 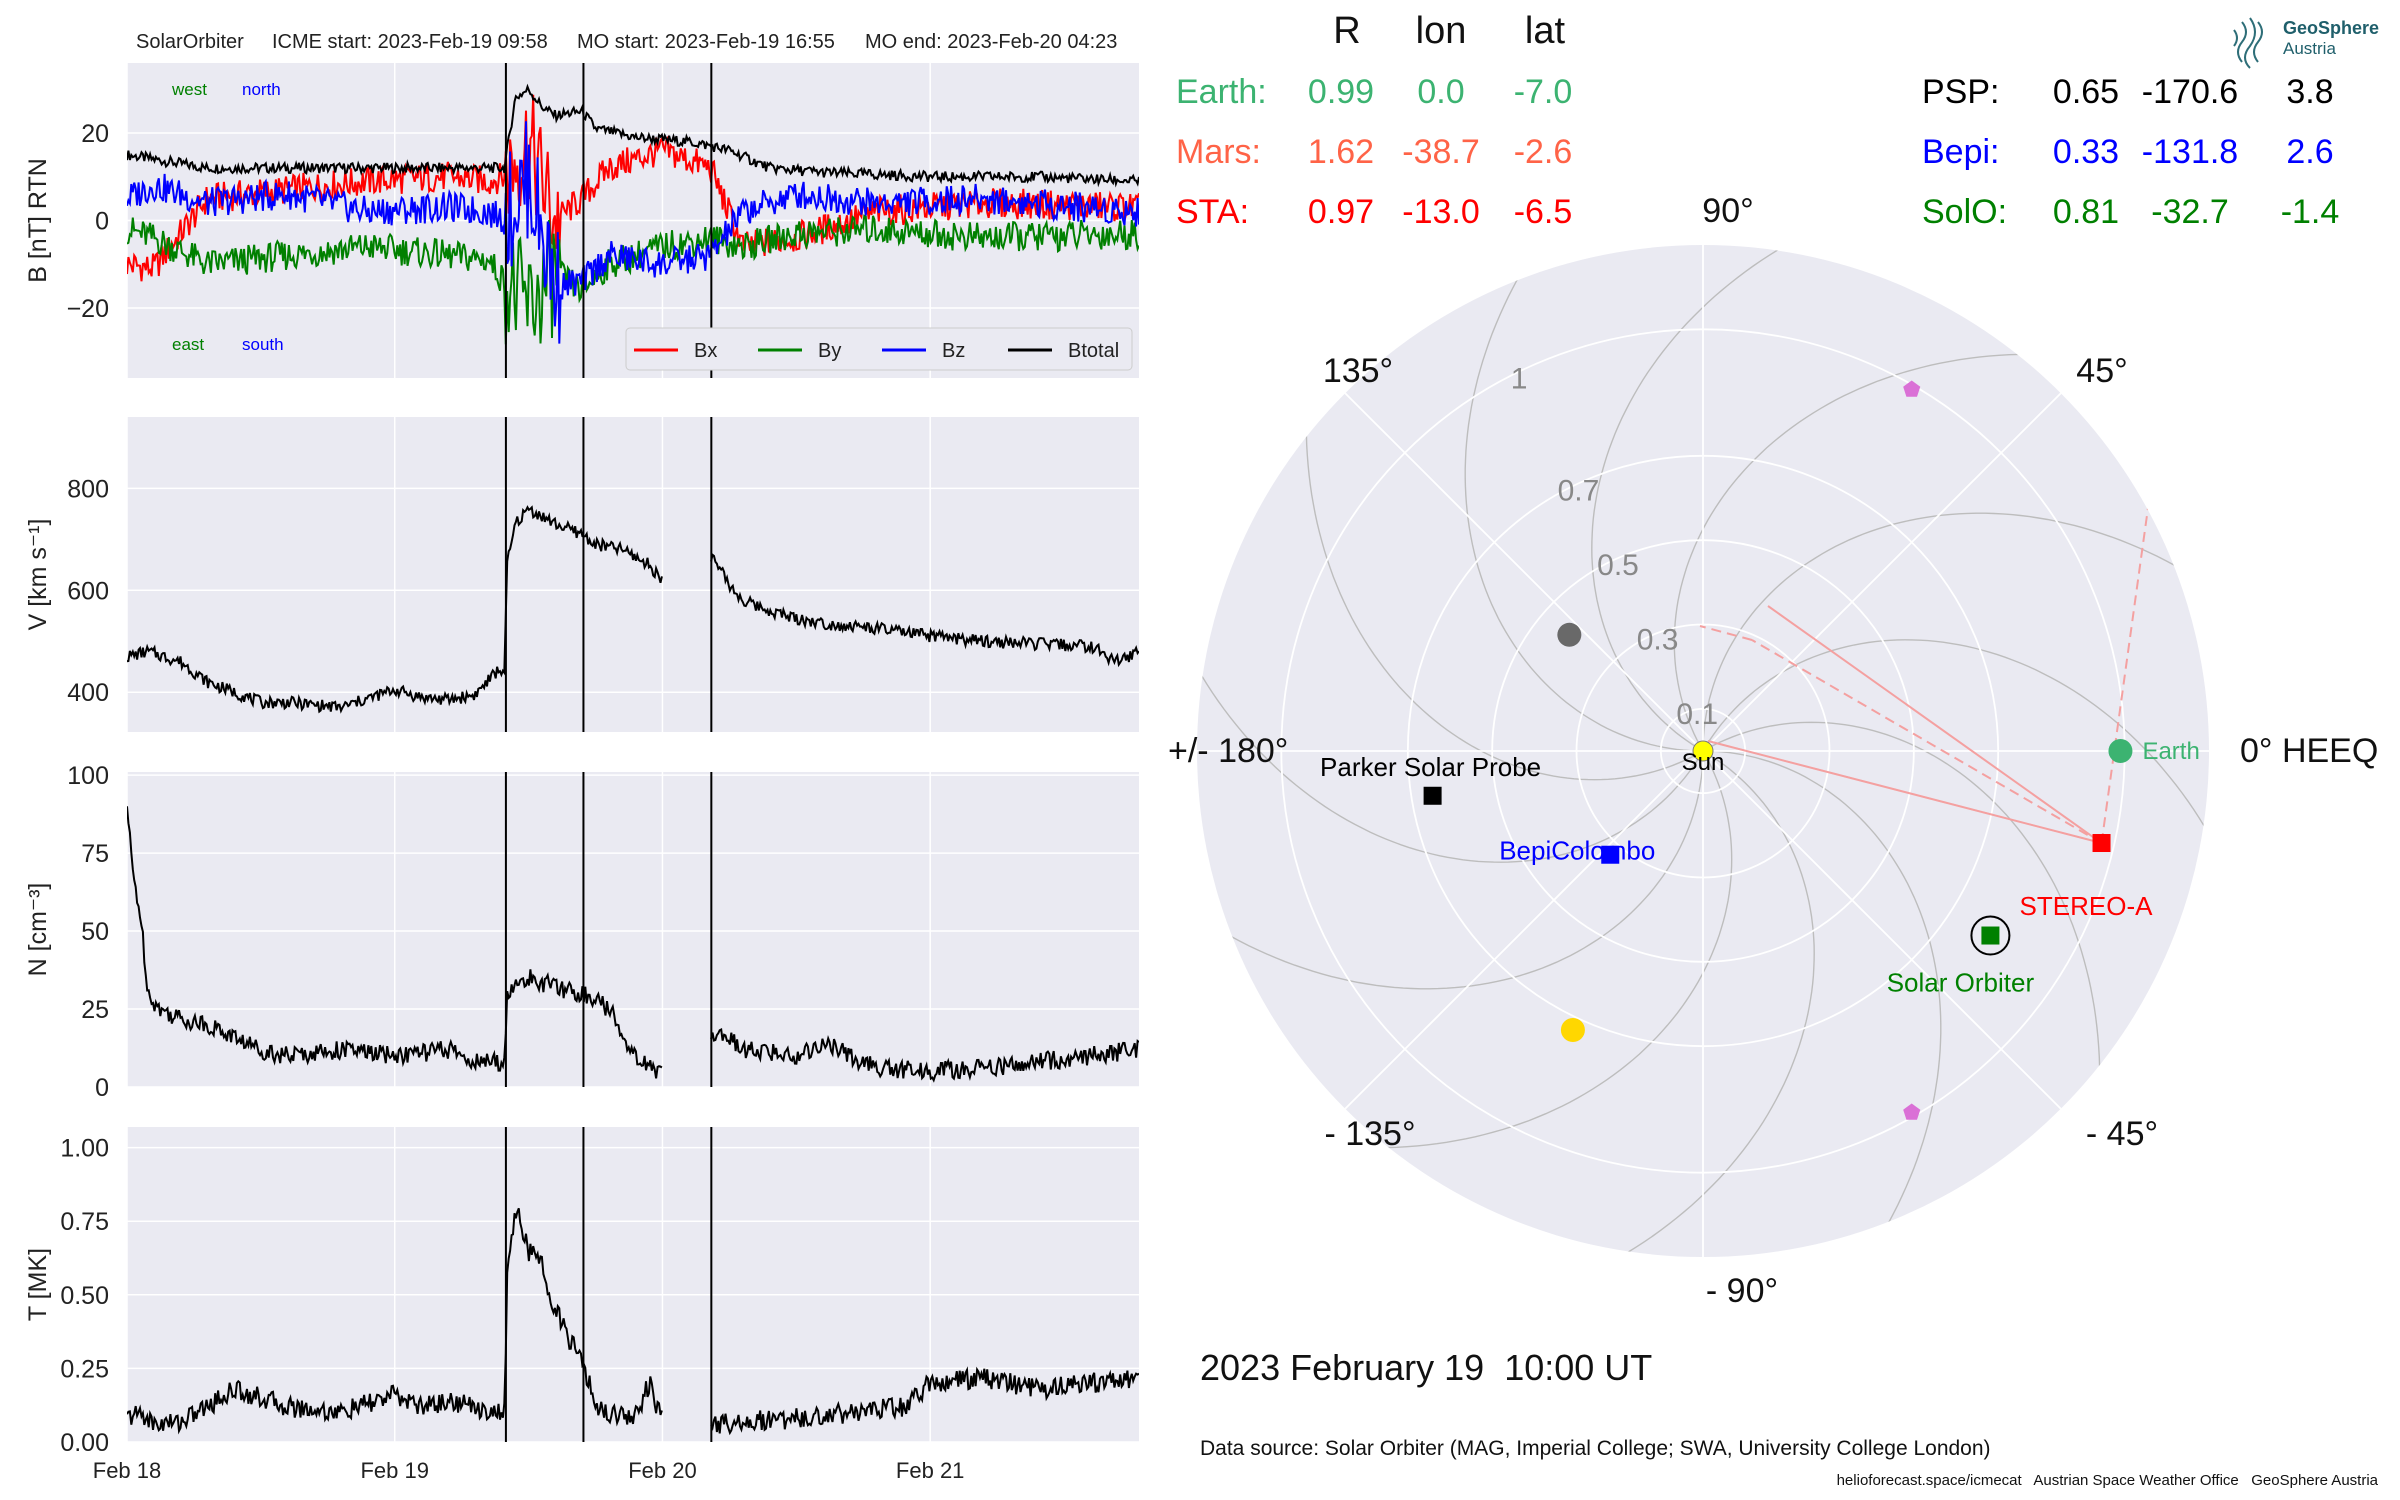 What do you see at coordinates (95, 1010) in the screenshot?
I see `y-tick-label: 25` at bounding box center [95, 1010].